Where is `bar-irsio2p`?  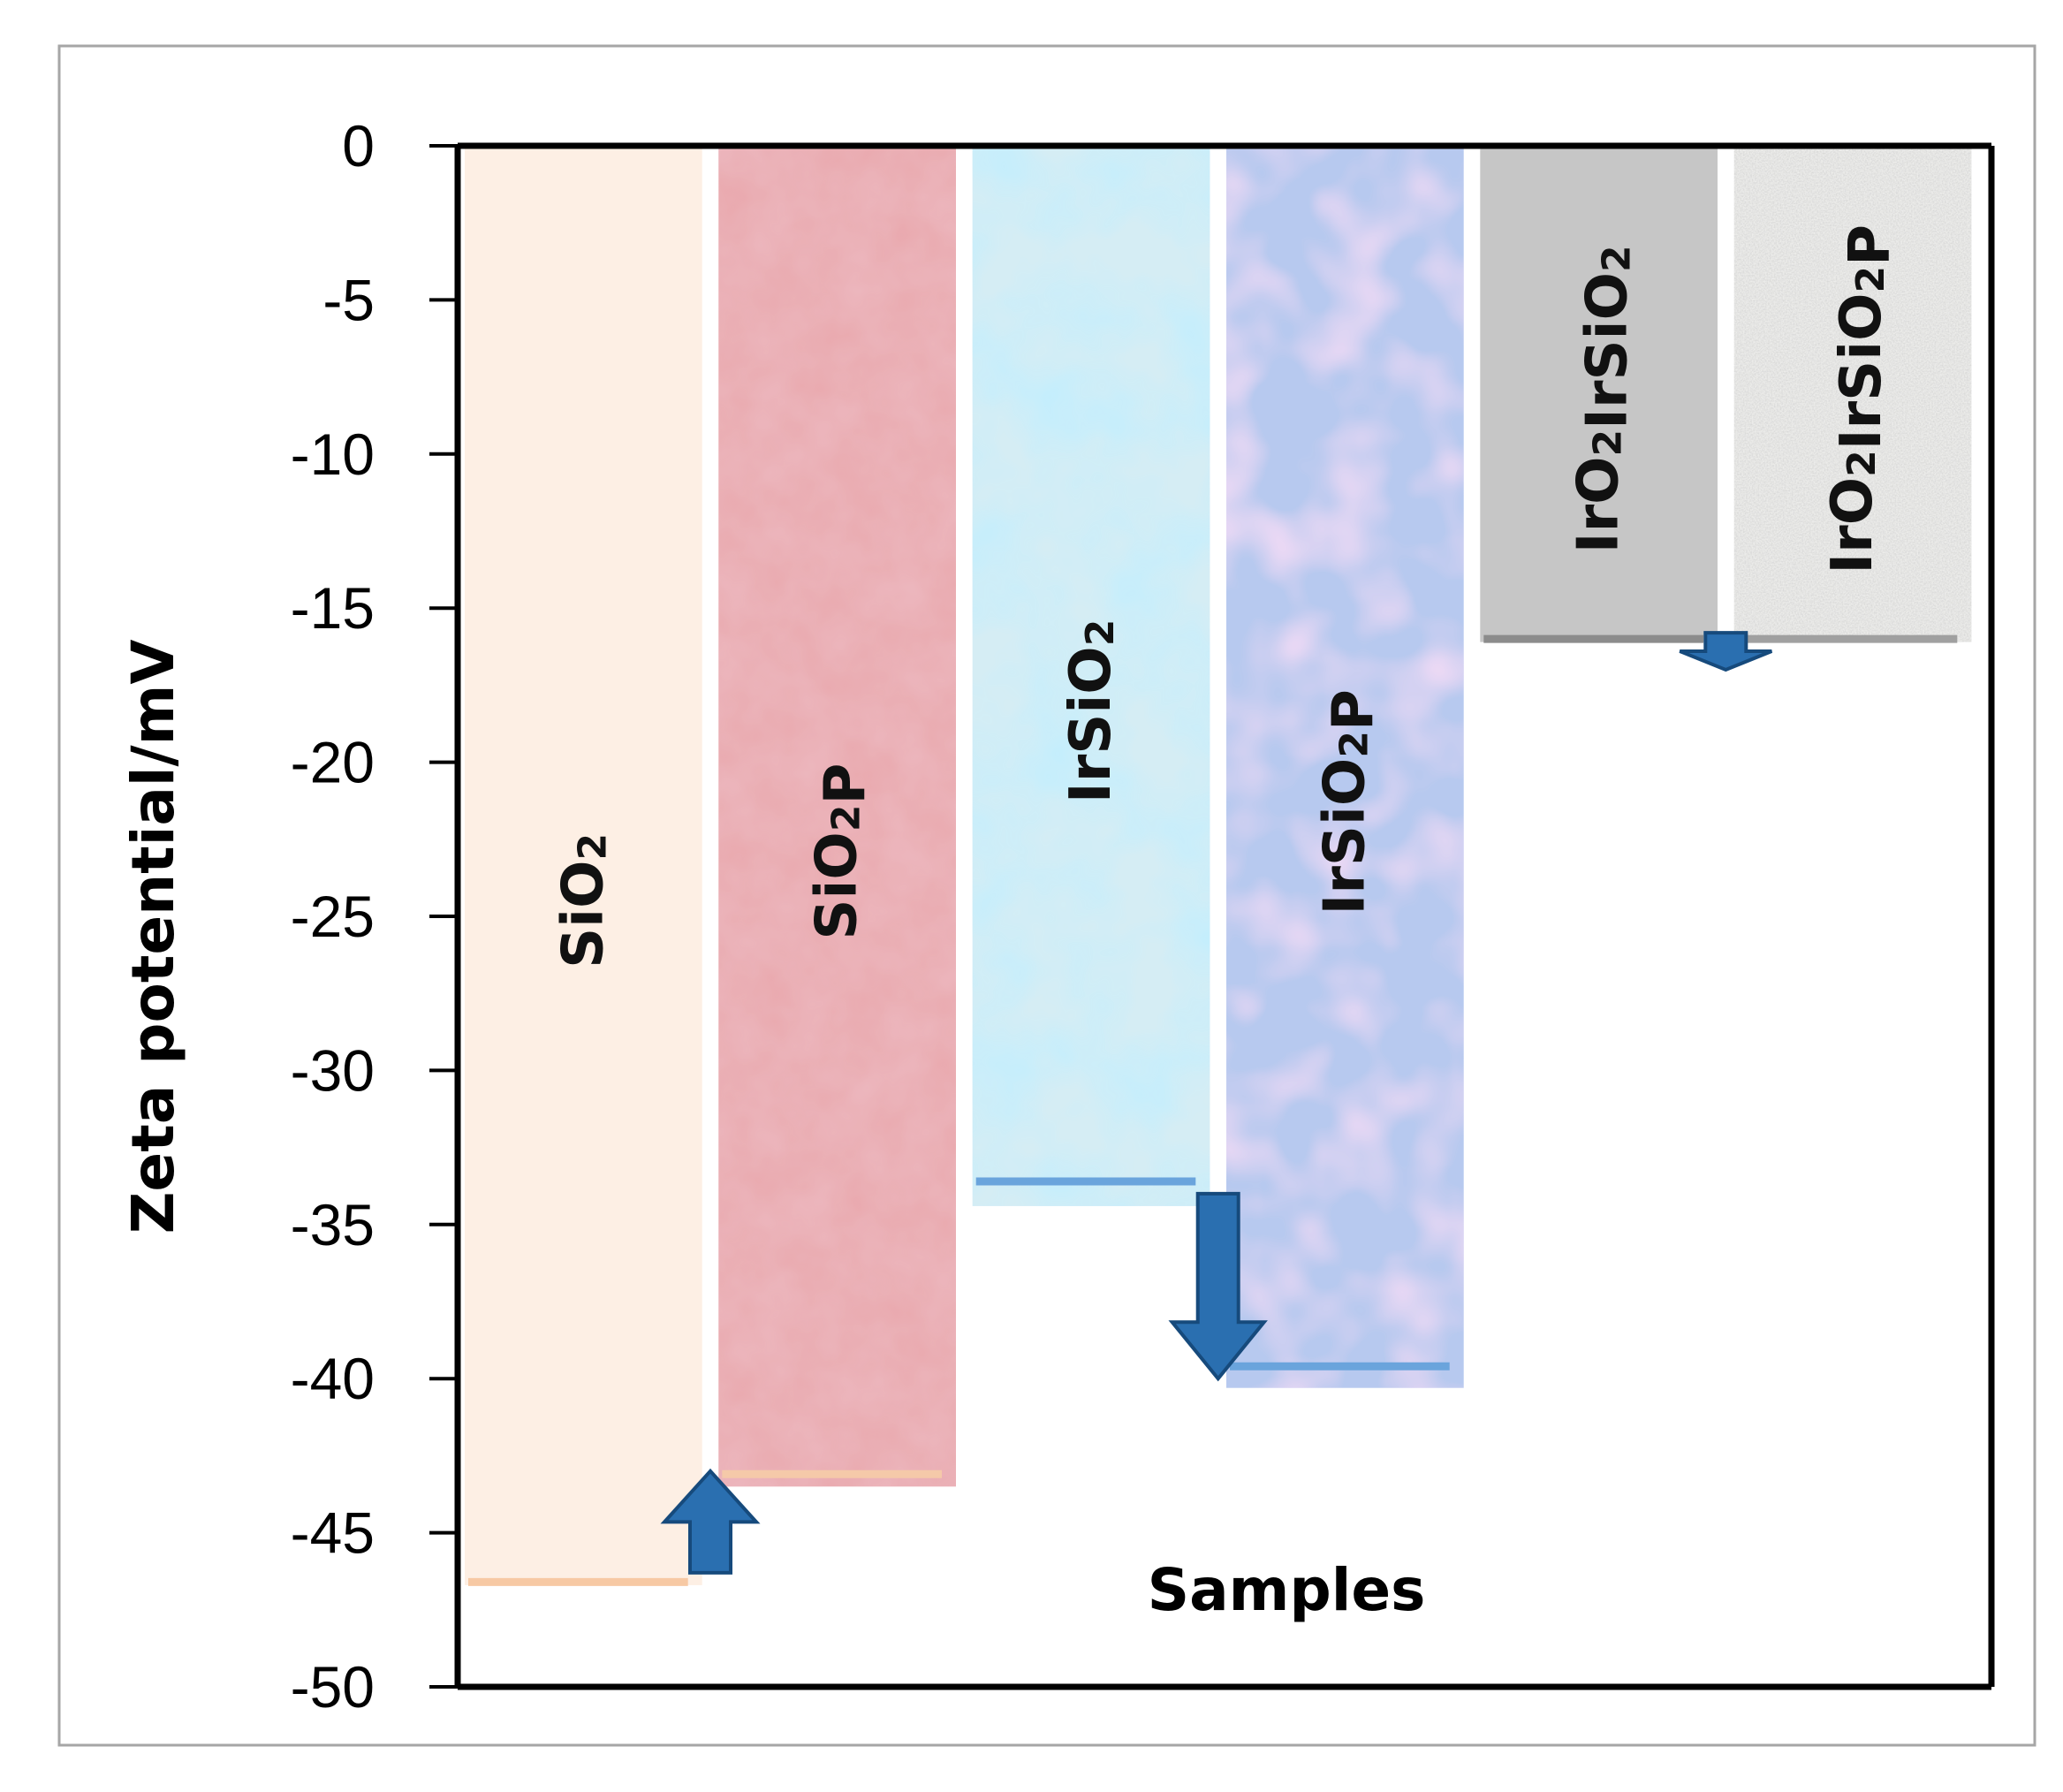
bar-irsio2p is located at coordinates (1345, 767).